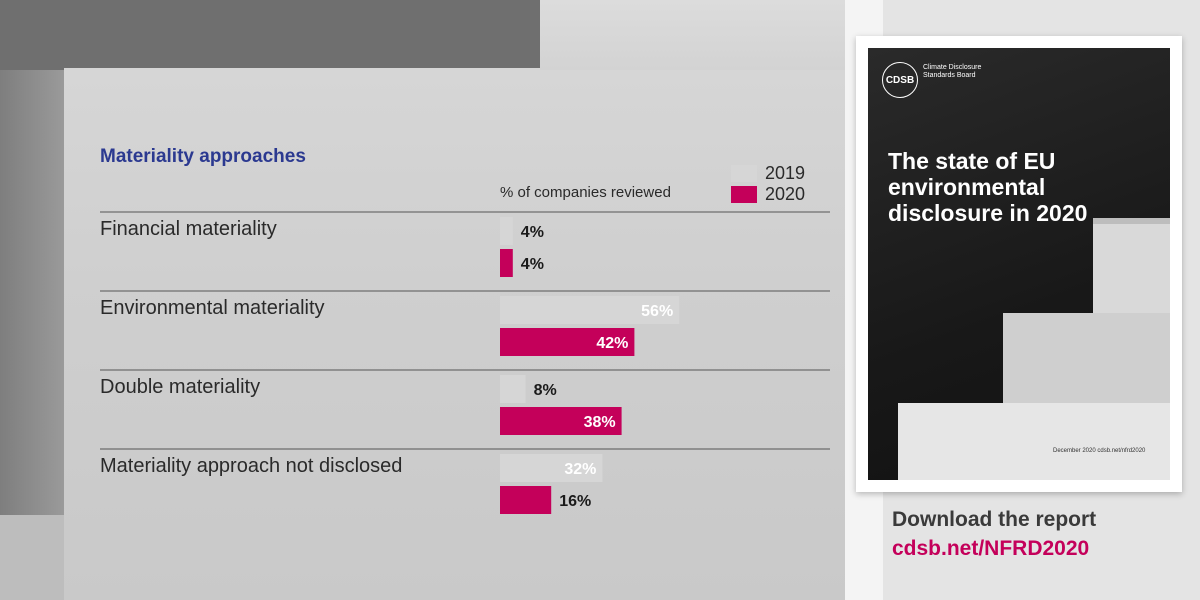  Describe the element at coordinates (600, 422) in the screenshot. I see `value-label-2020-3: 38%` at that location.